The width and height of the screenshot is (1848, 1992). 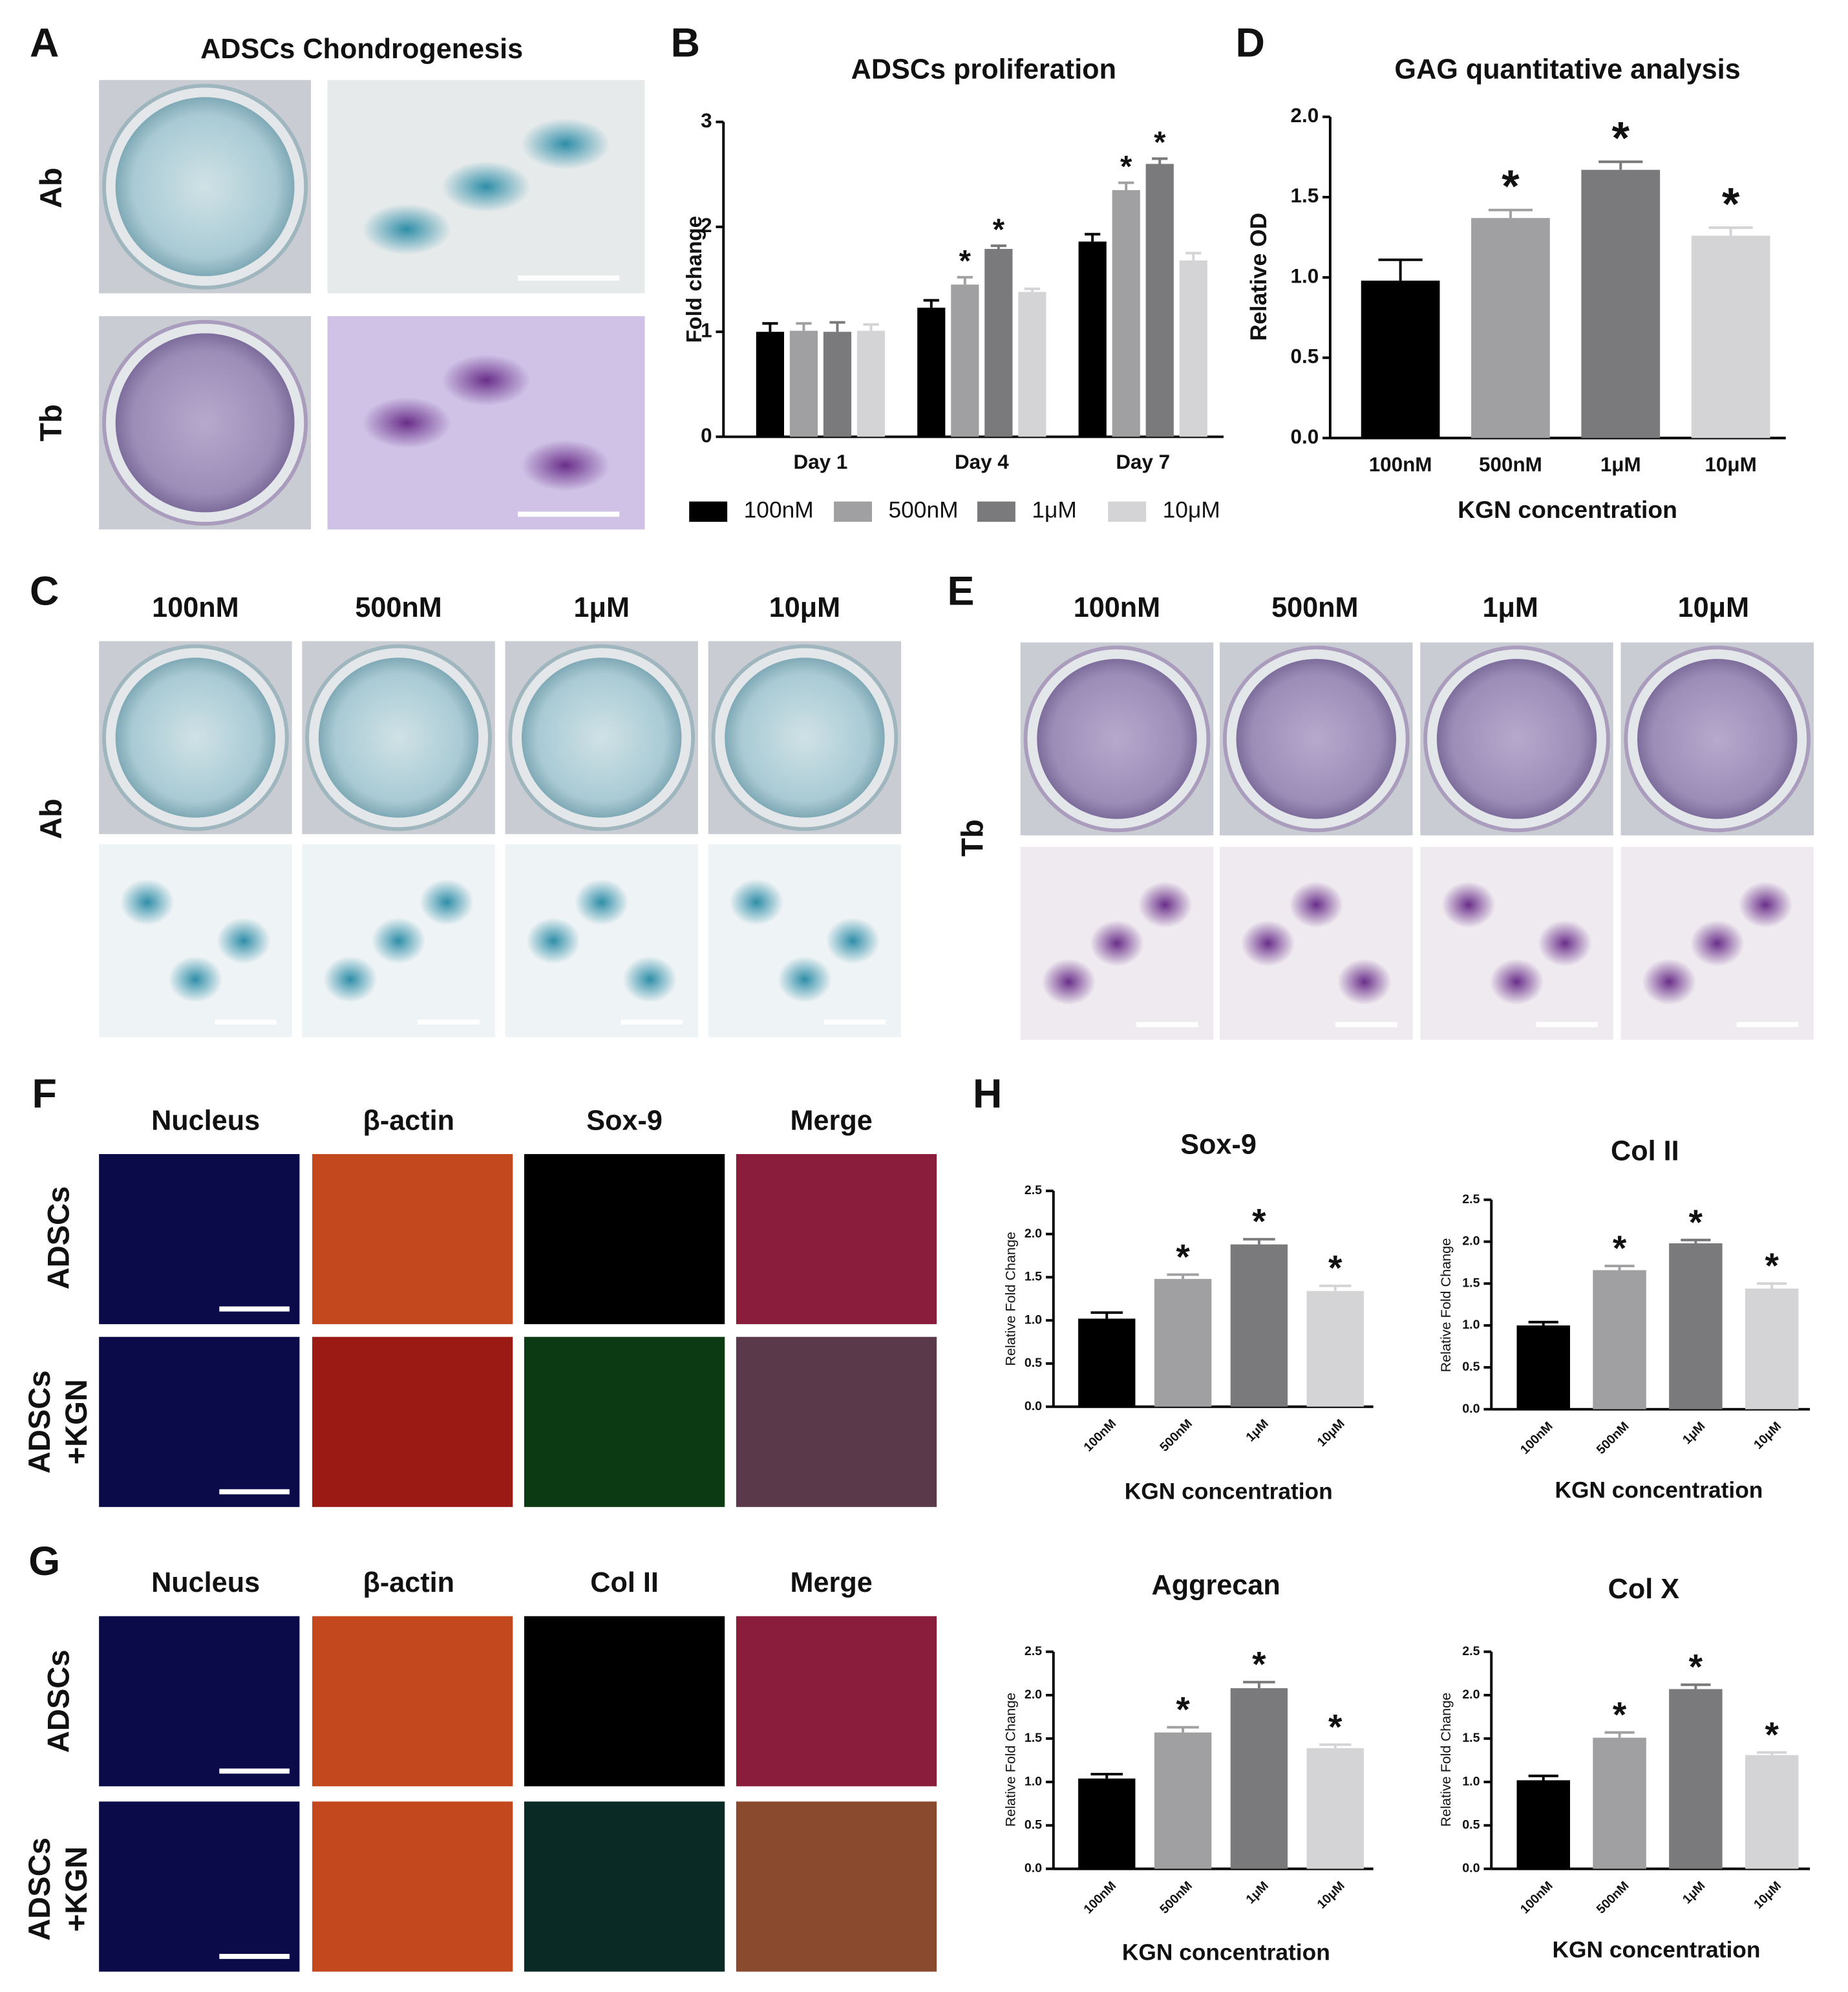 What do you see at coordinates (983, 69) in the screenshot?
I see `chart-title: ADSCs proliferation` at bounding box center [983, 69].